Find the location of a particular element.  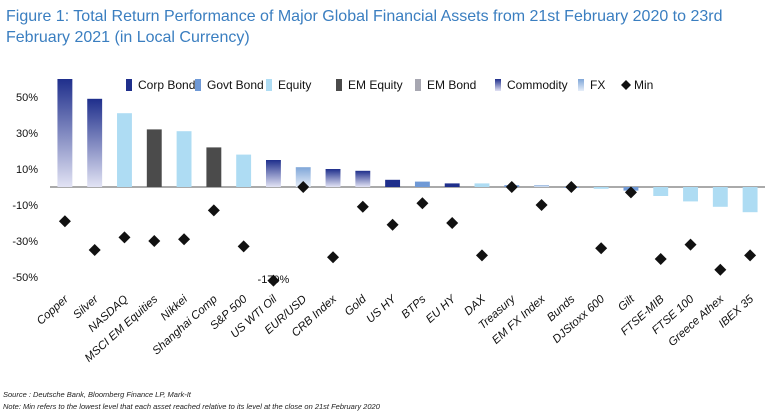

y-tick-label: -50% is located at coordinates (25, 278).